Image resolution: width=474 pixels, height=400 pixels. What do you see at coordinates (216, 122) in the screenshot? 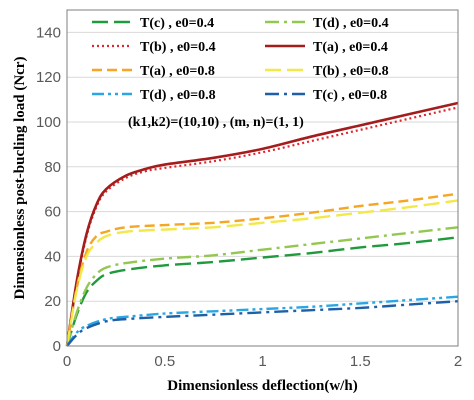
I see `parameter-annotation: (k1,k2)=(10,10) , (m, n)=(1, 1)` at bounding box center [216, 122].